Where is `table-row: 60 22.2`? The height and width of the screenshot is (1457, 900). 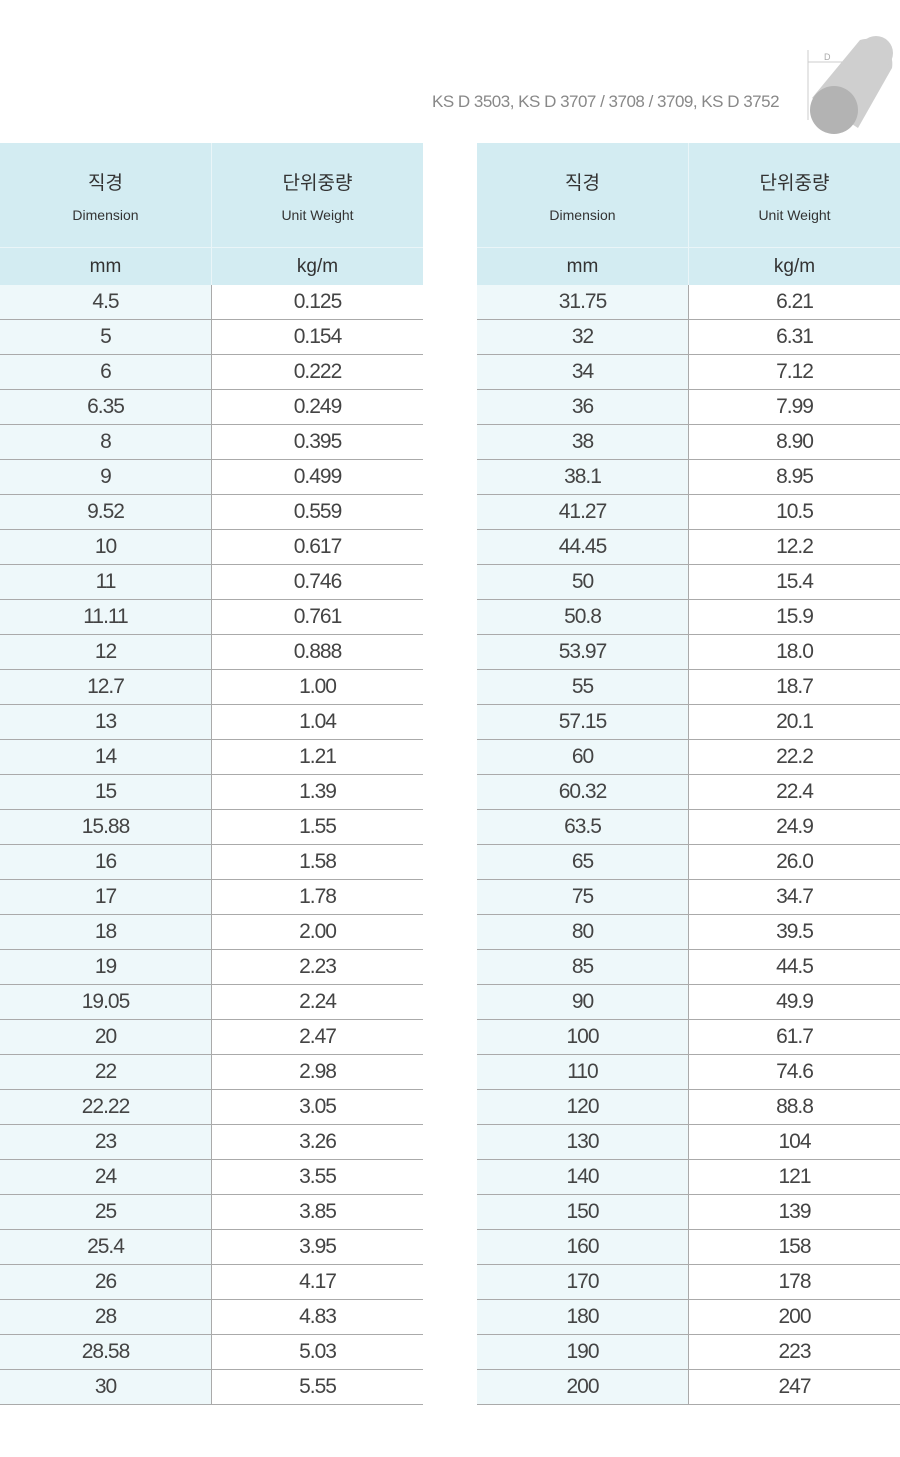
table-row: 60 22.2 is located at coordinates (688, 757).